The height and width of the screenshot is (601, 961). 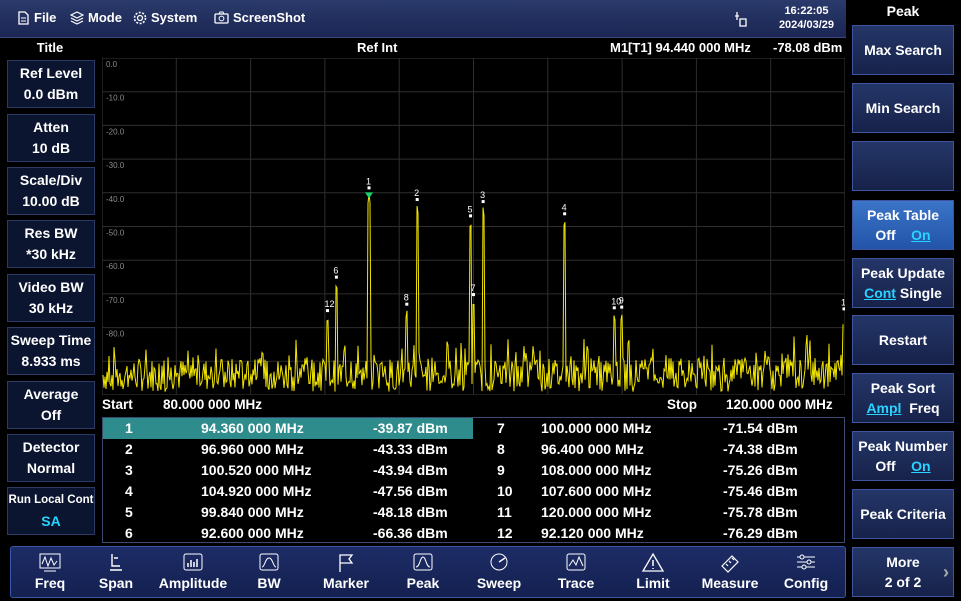 What do you see at coordinates (259, 17) in the screenshot?
I see `screenshot-menu: ScreenShot` at bounding box center [259, 17].